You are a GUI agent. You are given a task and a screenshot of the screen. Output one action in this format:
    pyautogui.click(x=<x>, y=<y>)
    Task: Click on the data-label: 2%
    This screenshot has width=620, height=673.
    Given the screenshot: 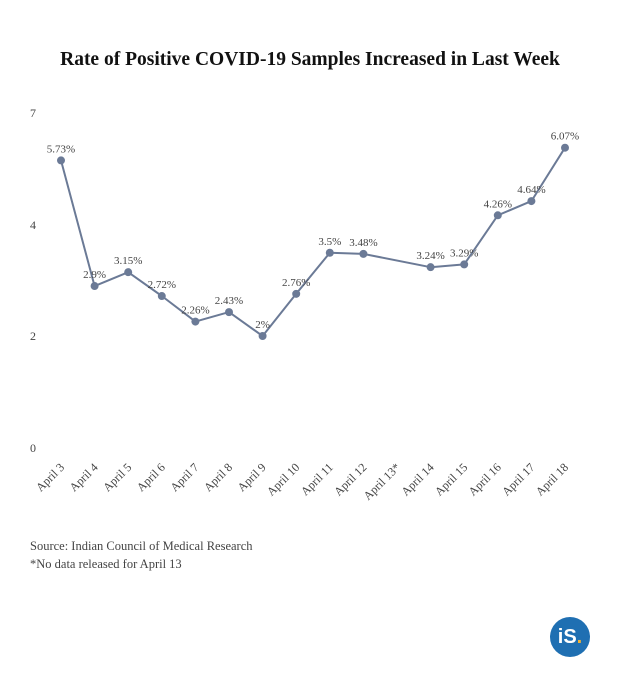 What is the action you would take?
    pyautogui.click(x=262, y=325)
    